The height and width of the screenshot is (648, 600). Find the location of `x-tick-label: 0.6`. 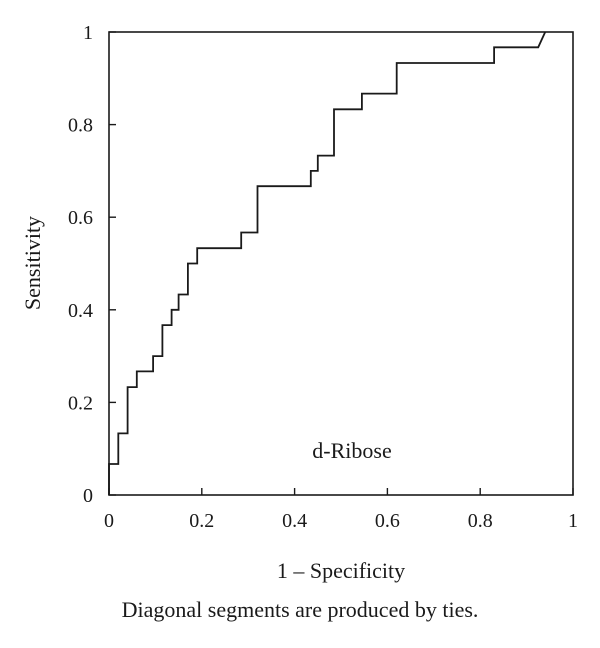

x-tick-label: 0.6 is located at coordinates (387, 521).